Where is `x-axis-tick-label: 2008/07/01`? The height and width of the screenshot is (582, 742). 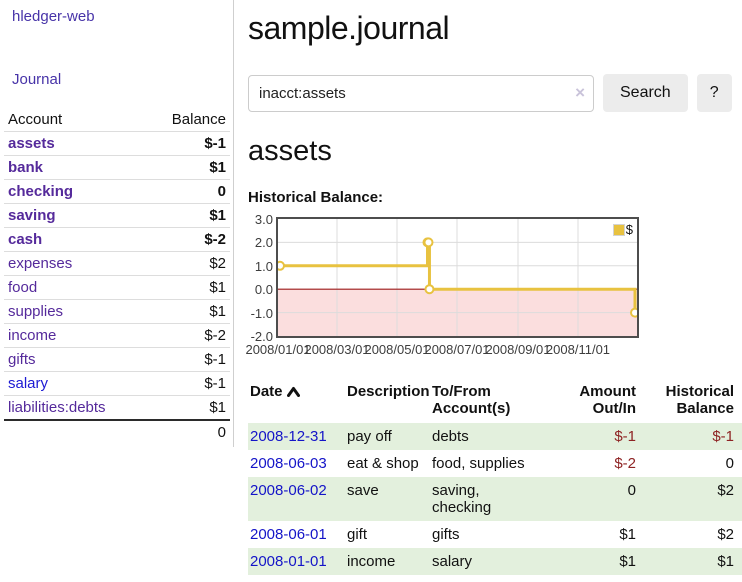
x-axis-tick-label: 2008/07/01 is located at coordinates (457, 349).